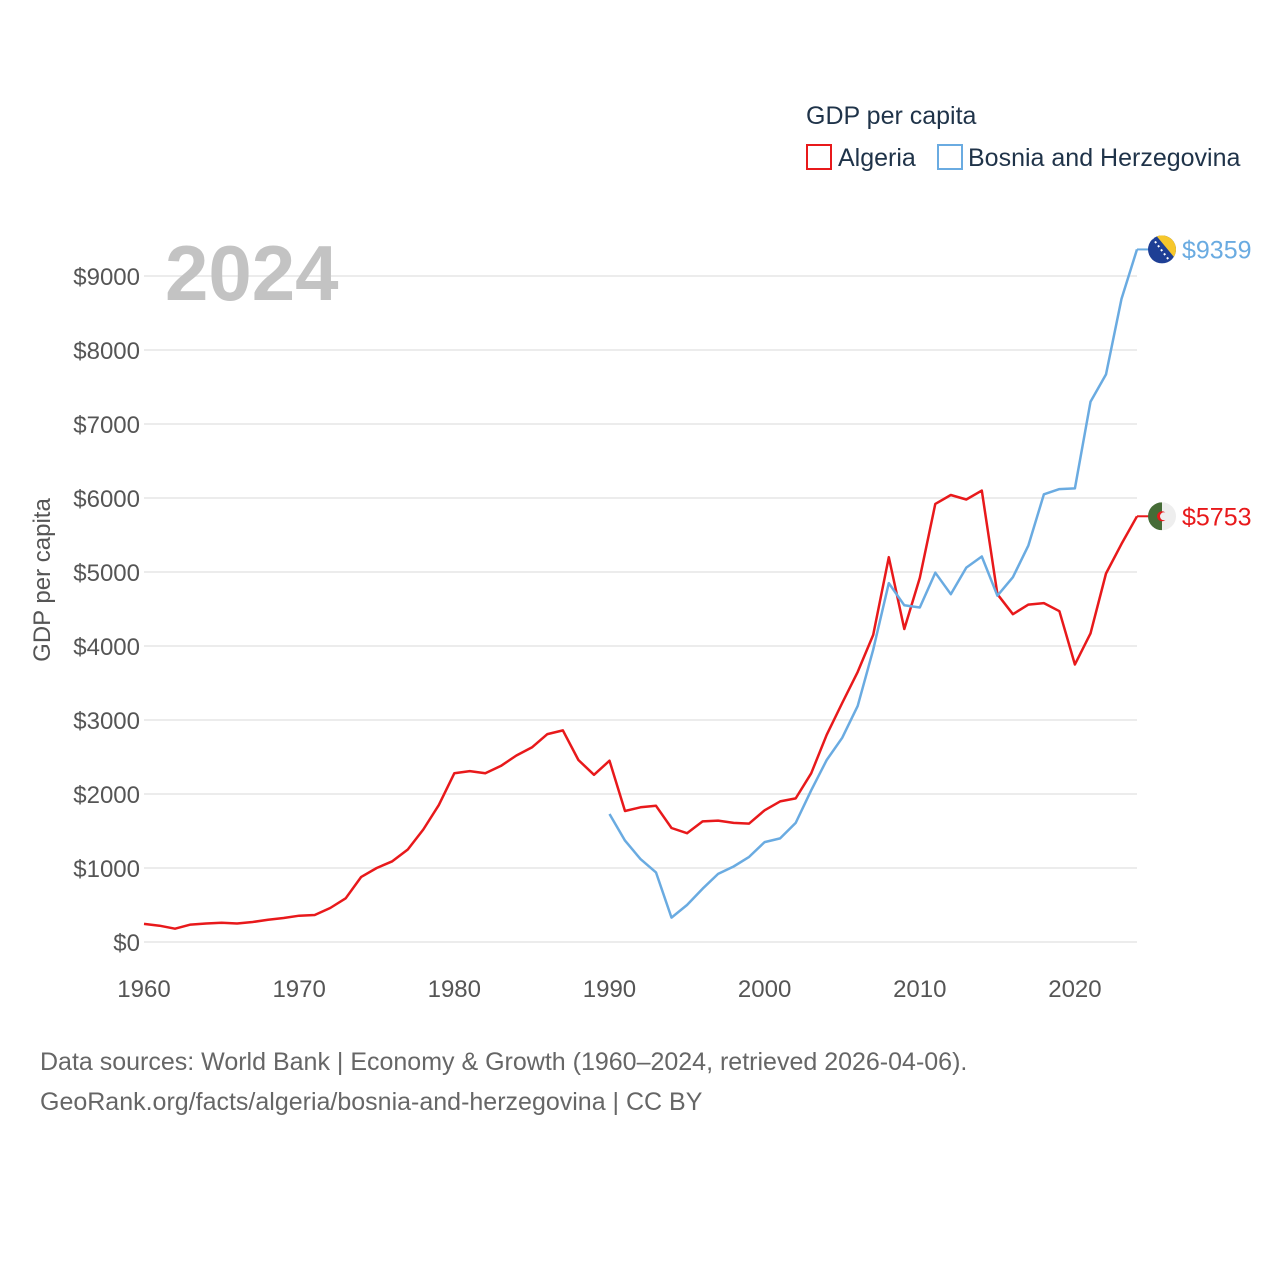 This screenshot has height=1280, width=1280. I want to click on legend-swatch-bosnia, so click(950, 157).